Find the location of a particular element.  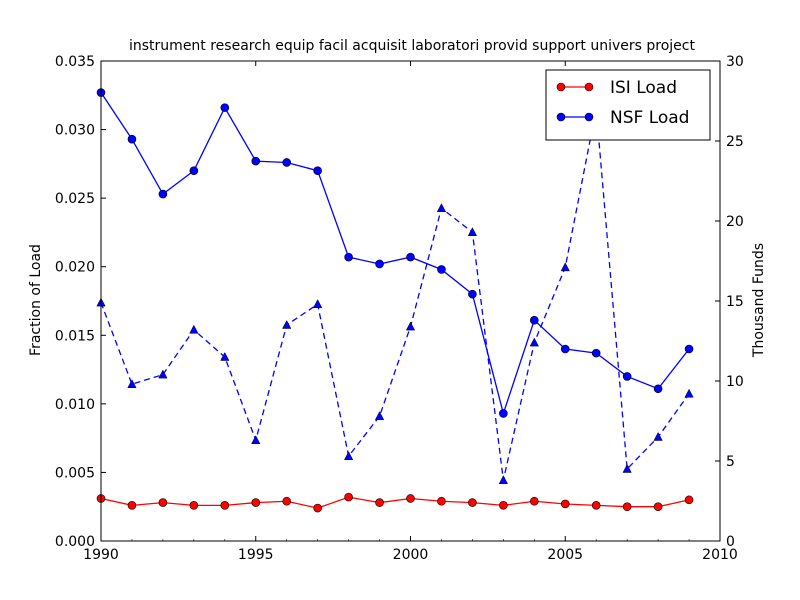

y-right-tick-label: 25 is located at coordinates (735, 142).